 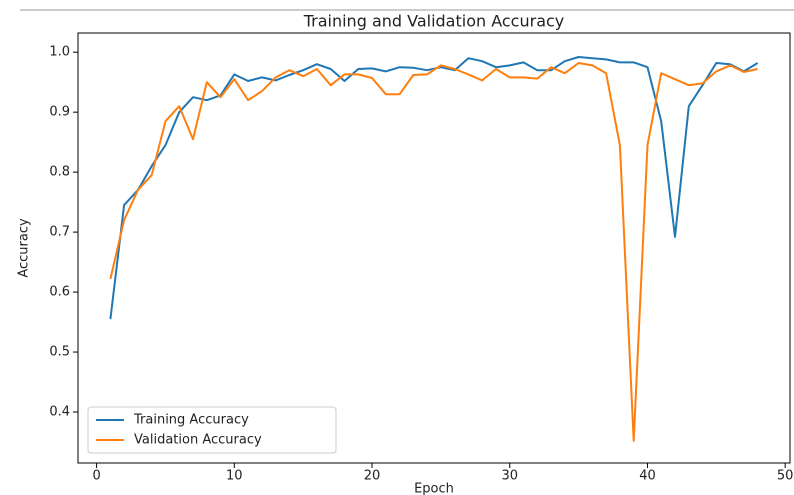 What do you see at coordinates (234, 476) in the screenshot?
I see `x-tick-label: 10` at bounding box center [234, 476].